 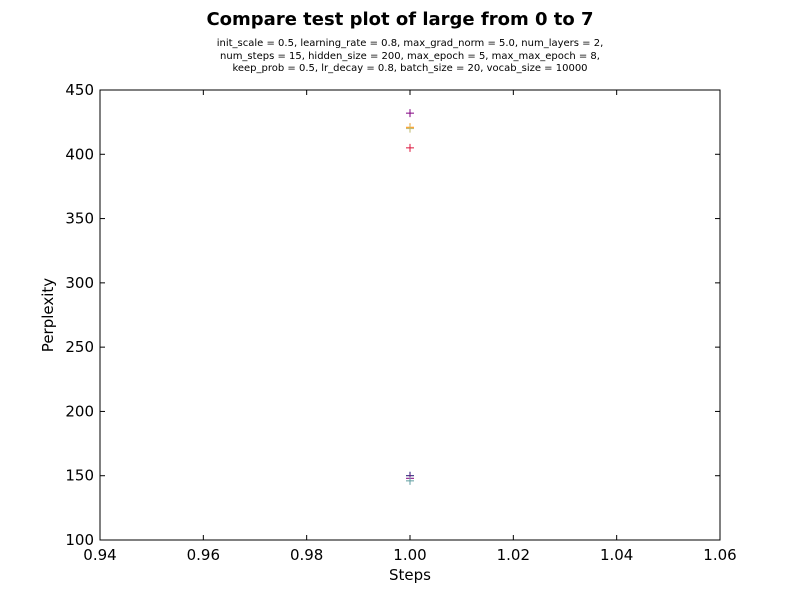 I want to click on data-points, so click(x=410, y=297).